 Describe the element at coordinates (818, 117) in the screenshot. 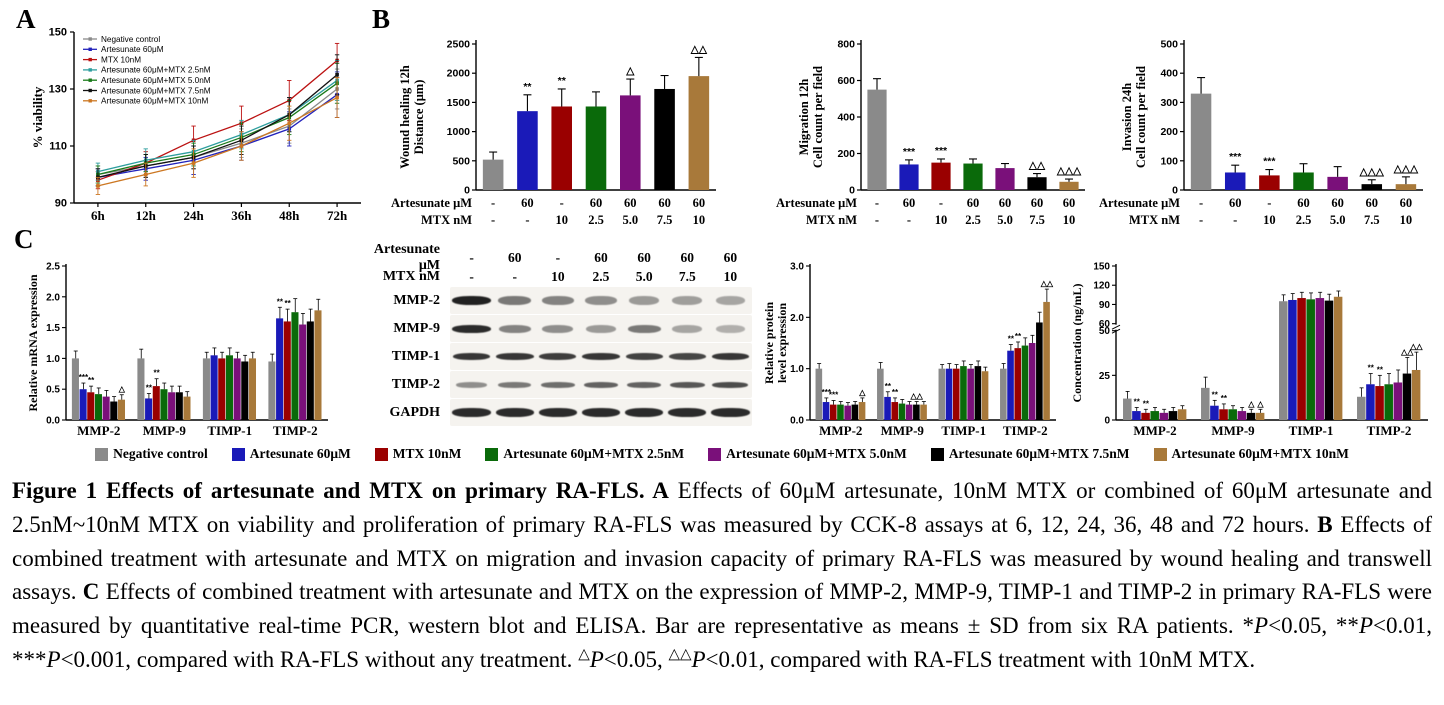

I see `svg-text: Cell count per field` at that location.